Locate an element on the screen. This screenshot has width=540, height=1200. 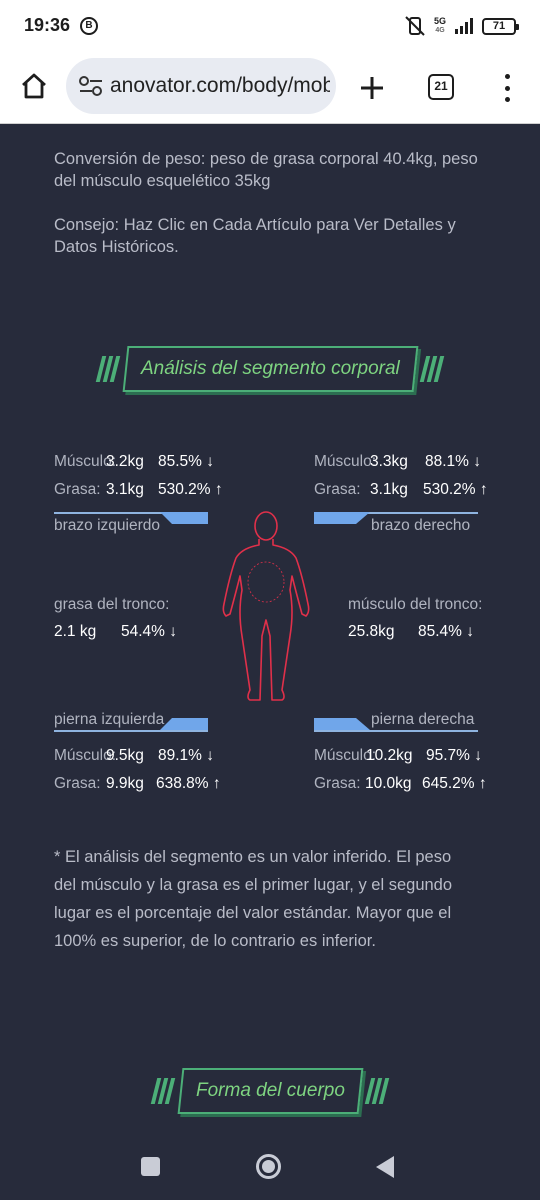
home-button is located at coordinates (34, 86).